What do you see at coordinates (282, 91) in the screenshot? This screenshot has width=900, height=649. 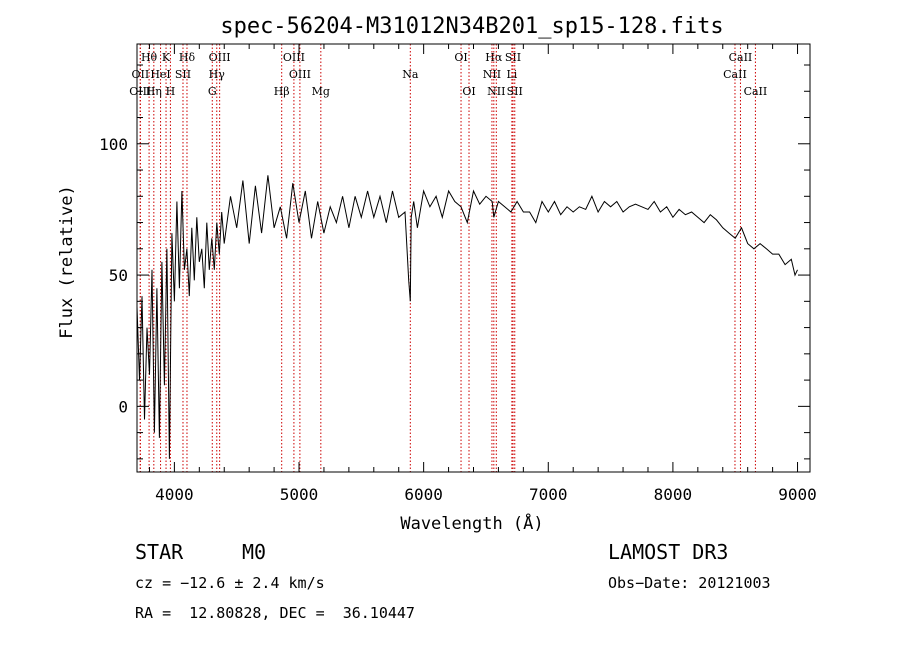 I see `line-label-14: Hβ` at bounding box center [282, 91].